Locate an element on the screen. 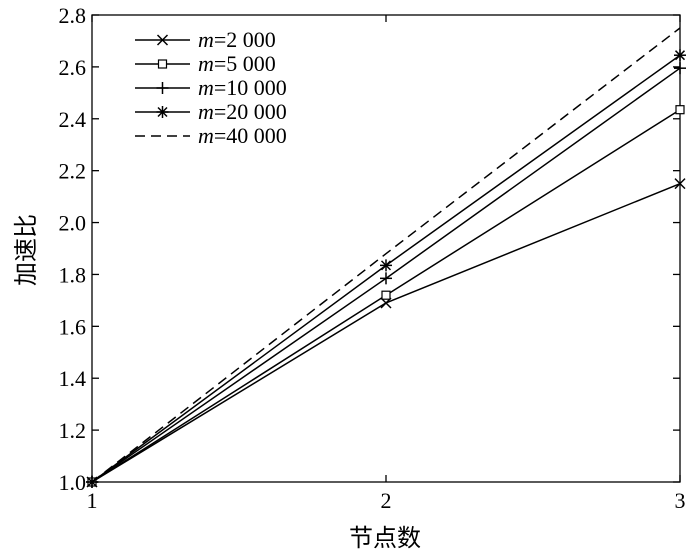 This screenshot has width=700, height=556. y-tick-label: 1.4 is located at coordinates (73, 378).